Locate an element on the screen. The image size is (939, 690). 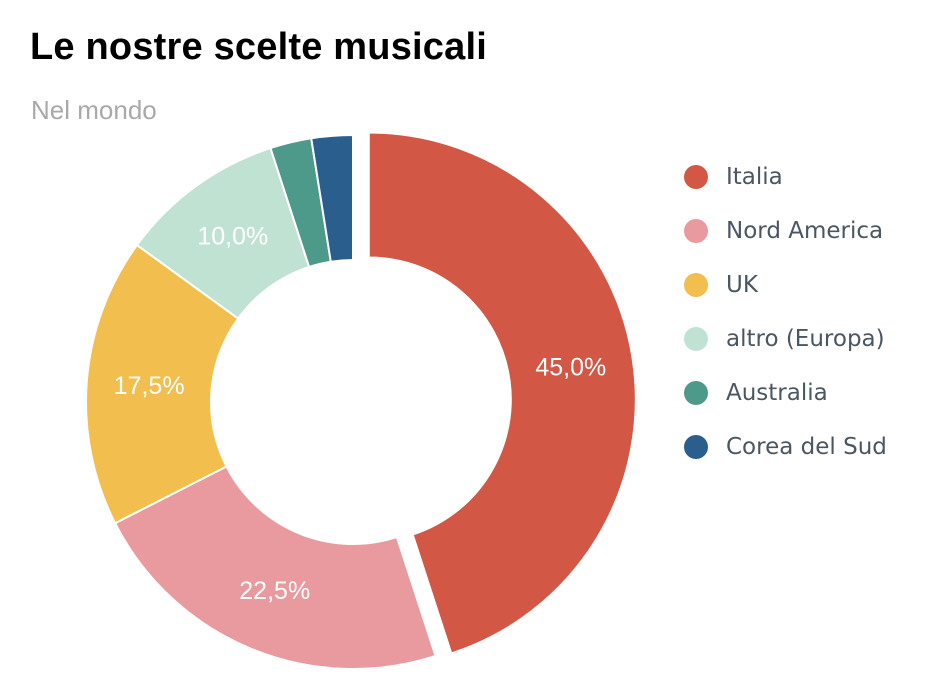
chart-subtitle: Nel mondo is located at coordinates (94, 110).